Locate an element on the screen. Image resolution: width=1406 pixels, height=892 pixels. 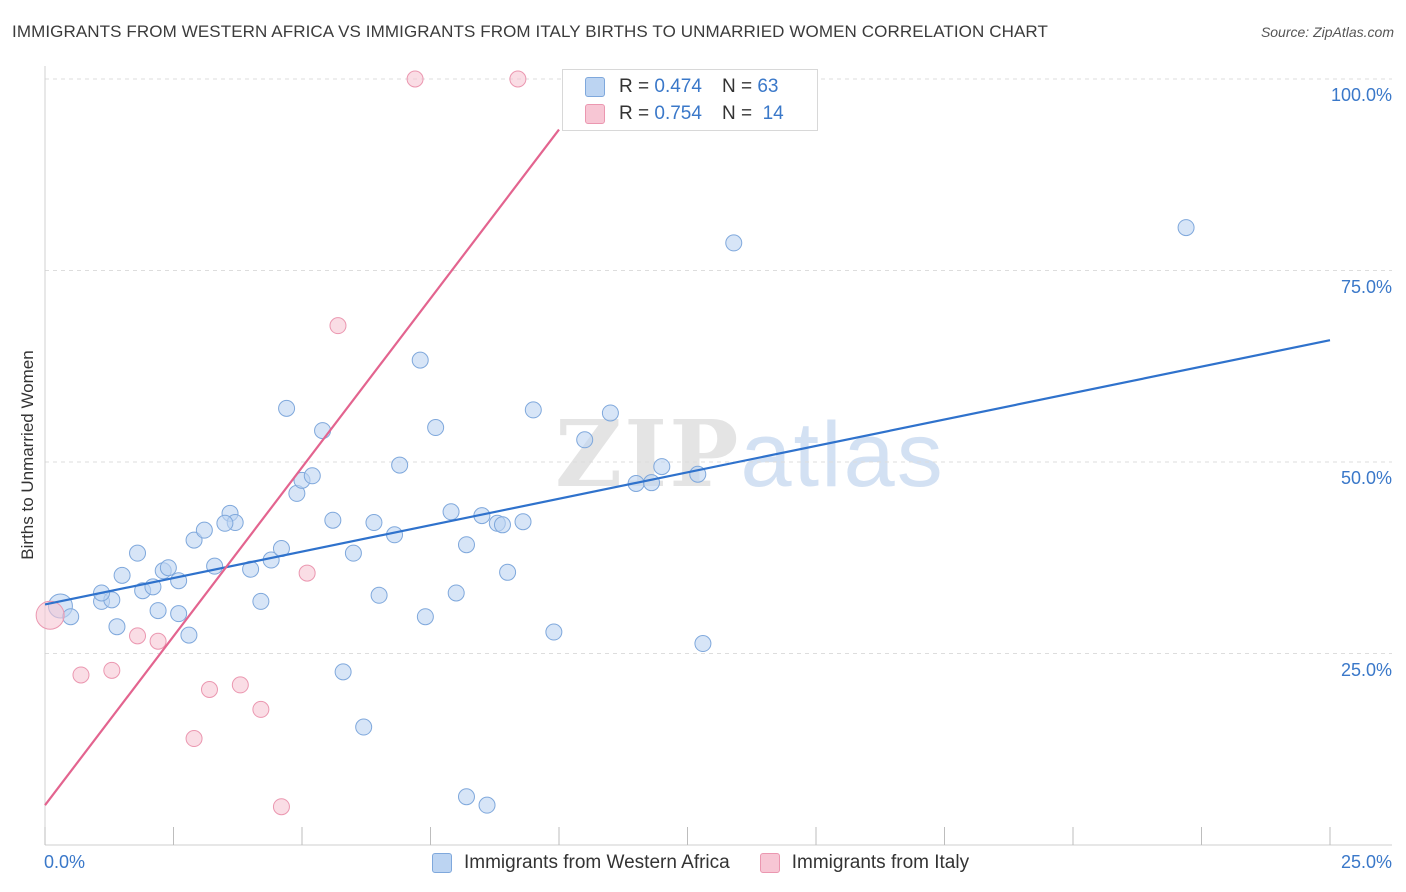
watermark-zip: ZIP is located at coordinates (648, 454).